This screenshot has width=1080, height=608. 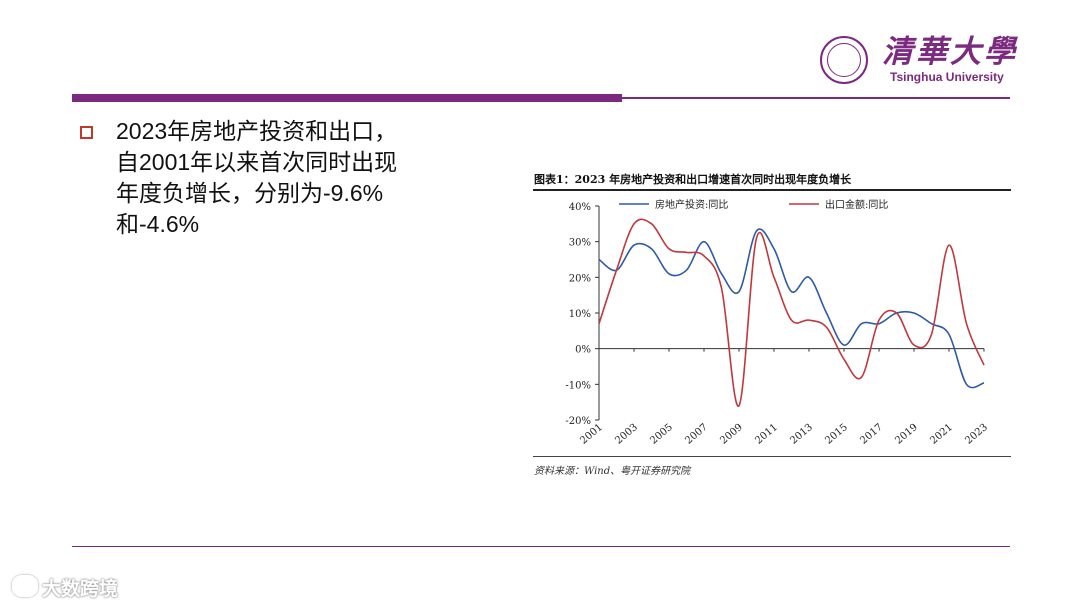 What do you see at coordinates (25, 586) in the screenshot?
I see `watermark-logo-icon` at bounding box center [25, 586].